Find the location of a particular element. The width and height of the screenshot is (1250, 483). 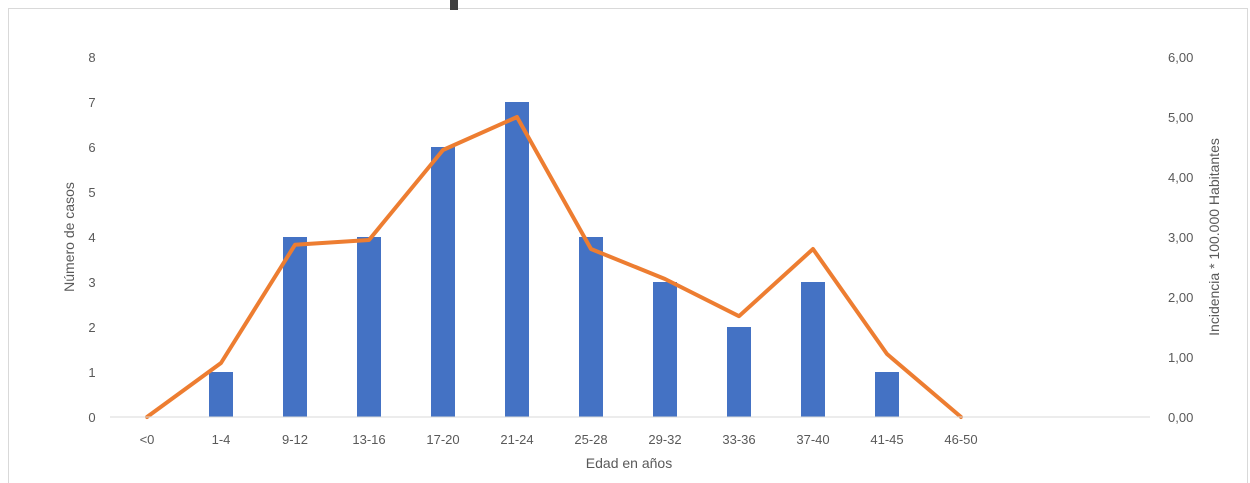

y-tick-label: 3 is located at coordinates (91, 282).